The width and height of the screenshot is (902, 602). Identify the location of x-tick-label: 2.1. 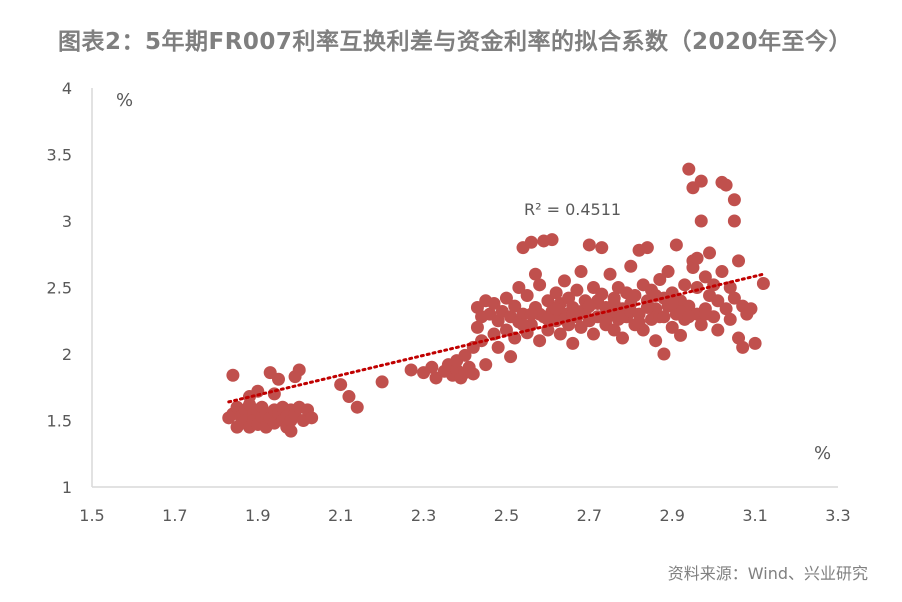
(340, 515).